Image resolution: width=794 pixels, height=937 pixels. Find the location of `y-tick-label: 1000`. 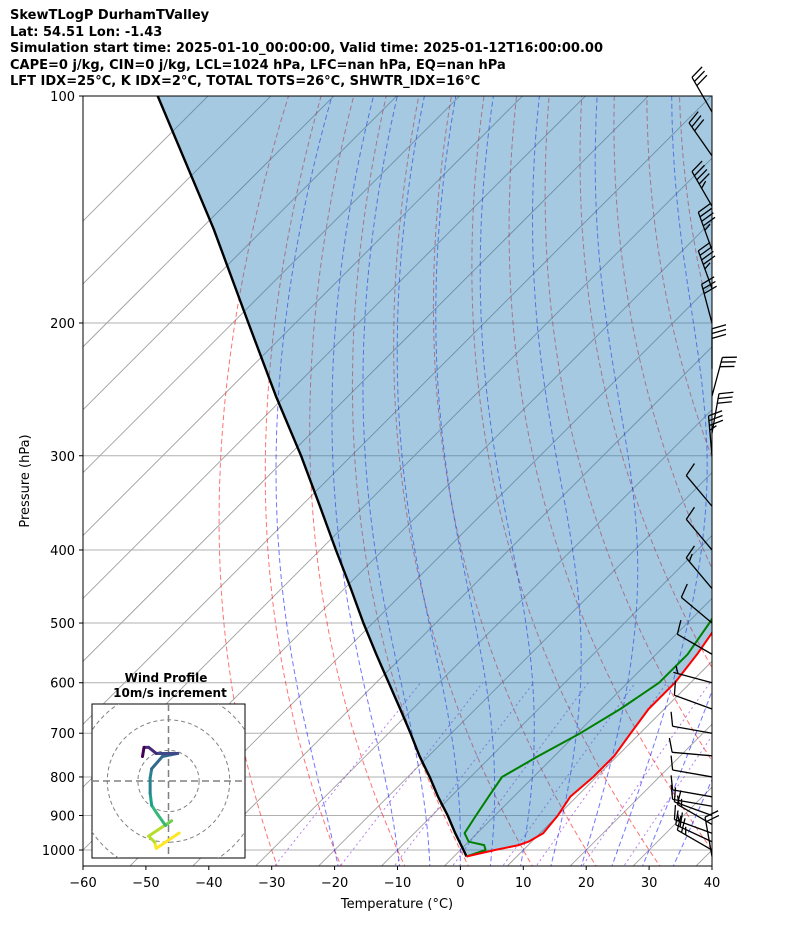

y-tick-label: 1000 is located at coordinates (58, 851).